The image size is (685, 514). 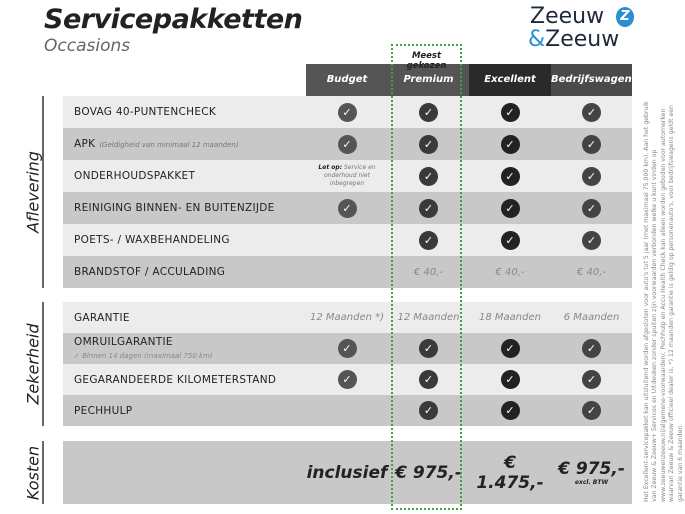 What do you see at coordinates (510, 317) in the screenshot?
I see `cell-excellent: 18 Maanden` at bounding box center [510, 317].